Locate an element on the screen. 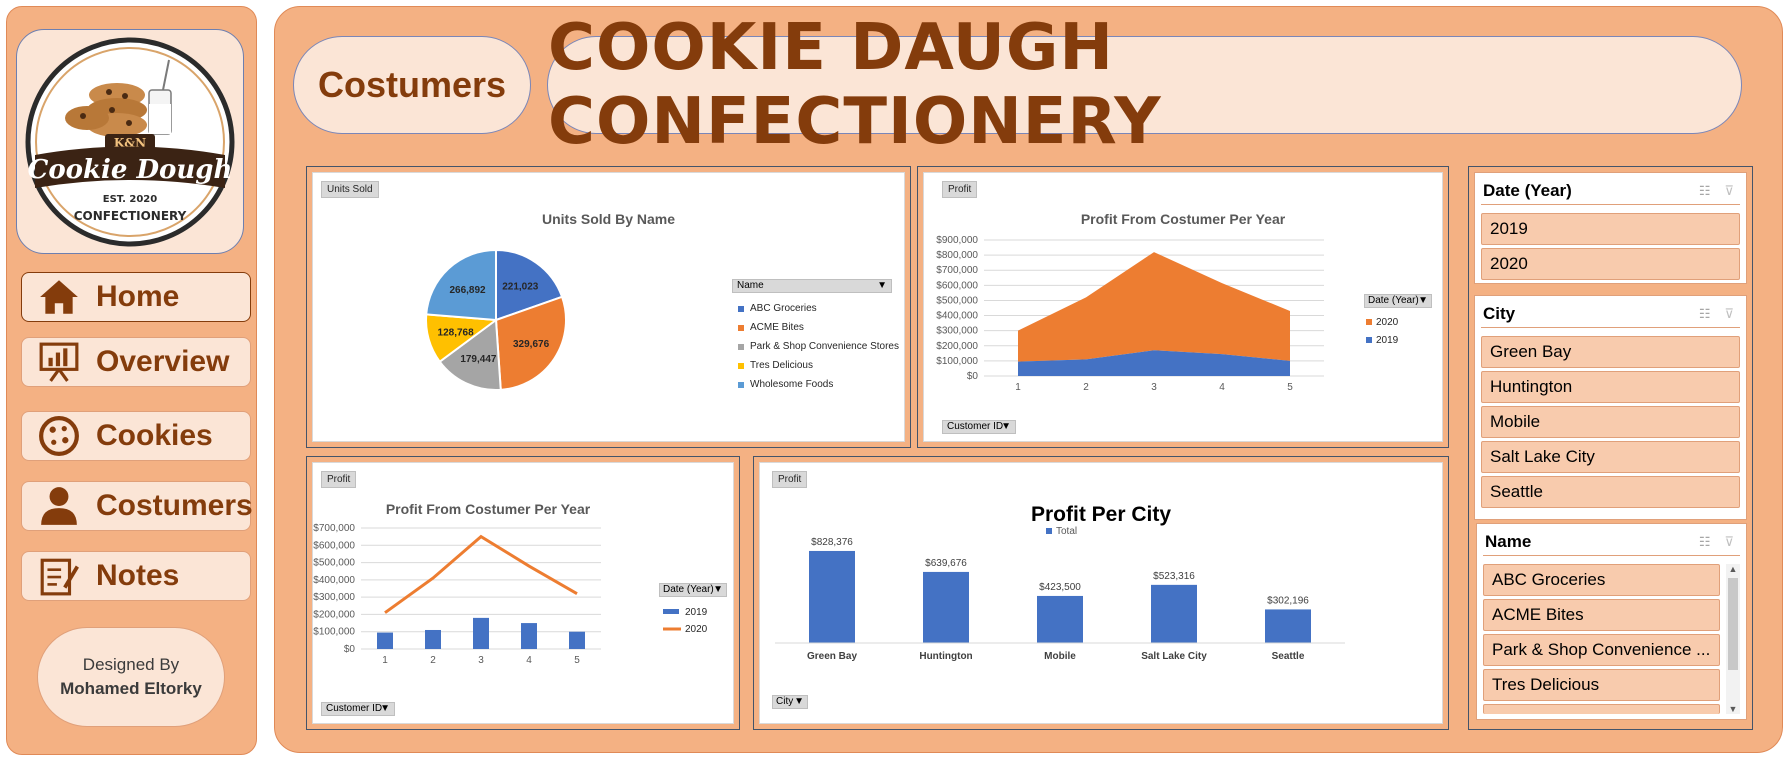  nav-costumers-button: Costumers is located at coordinates (137, 506).